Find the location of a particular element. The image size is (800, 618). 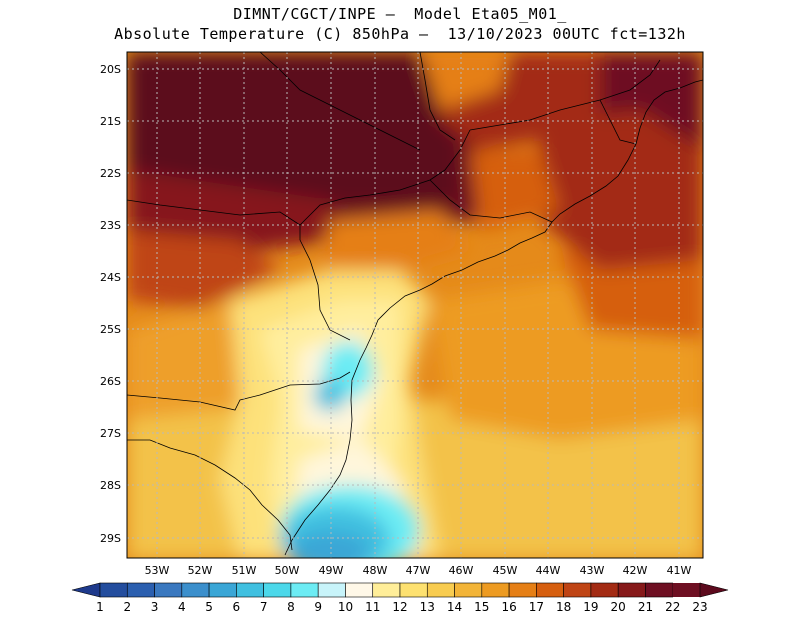

lon-label-52w: 52W is located at coordinates (200, 570).